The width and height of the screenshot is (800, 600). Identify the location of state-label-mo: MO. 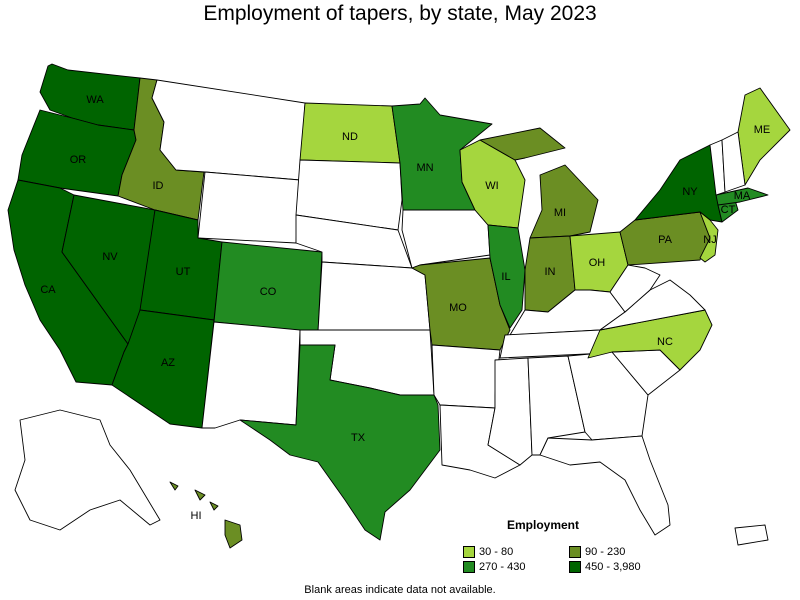
(458, 308).